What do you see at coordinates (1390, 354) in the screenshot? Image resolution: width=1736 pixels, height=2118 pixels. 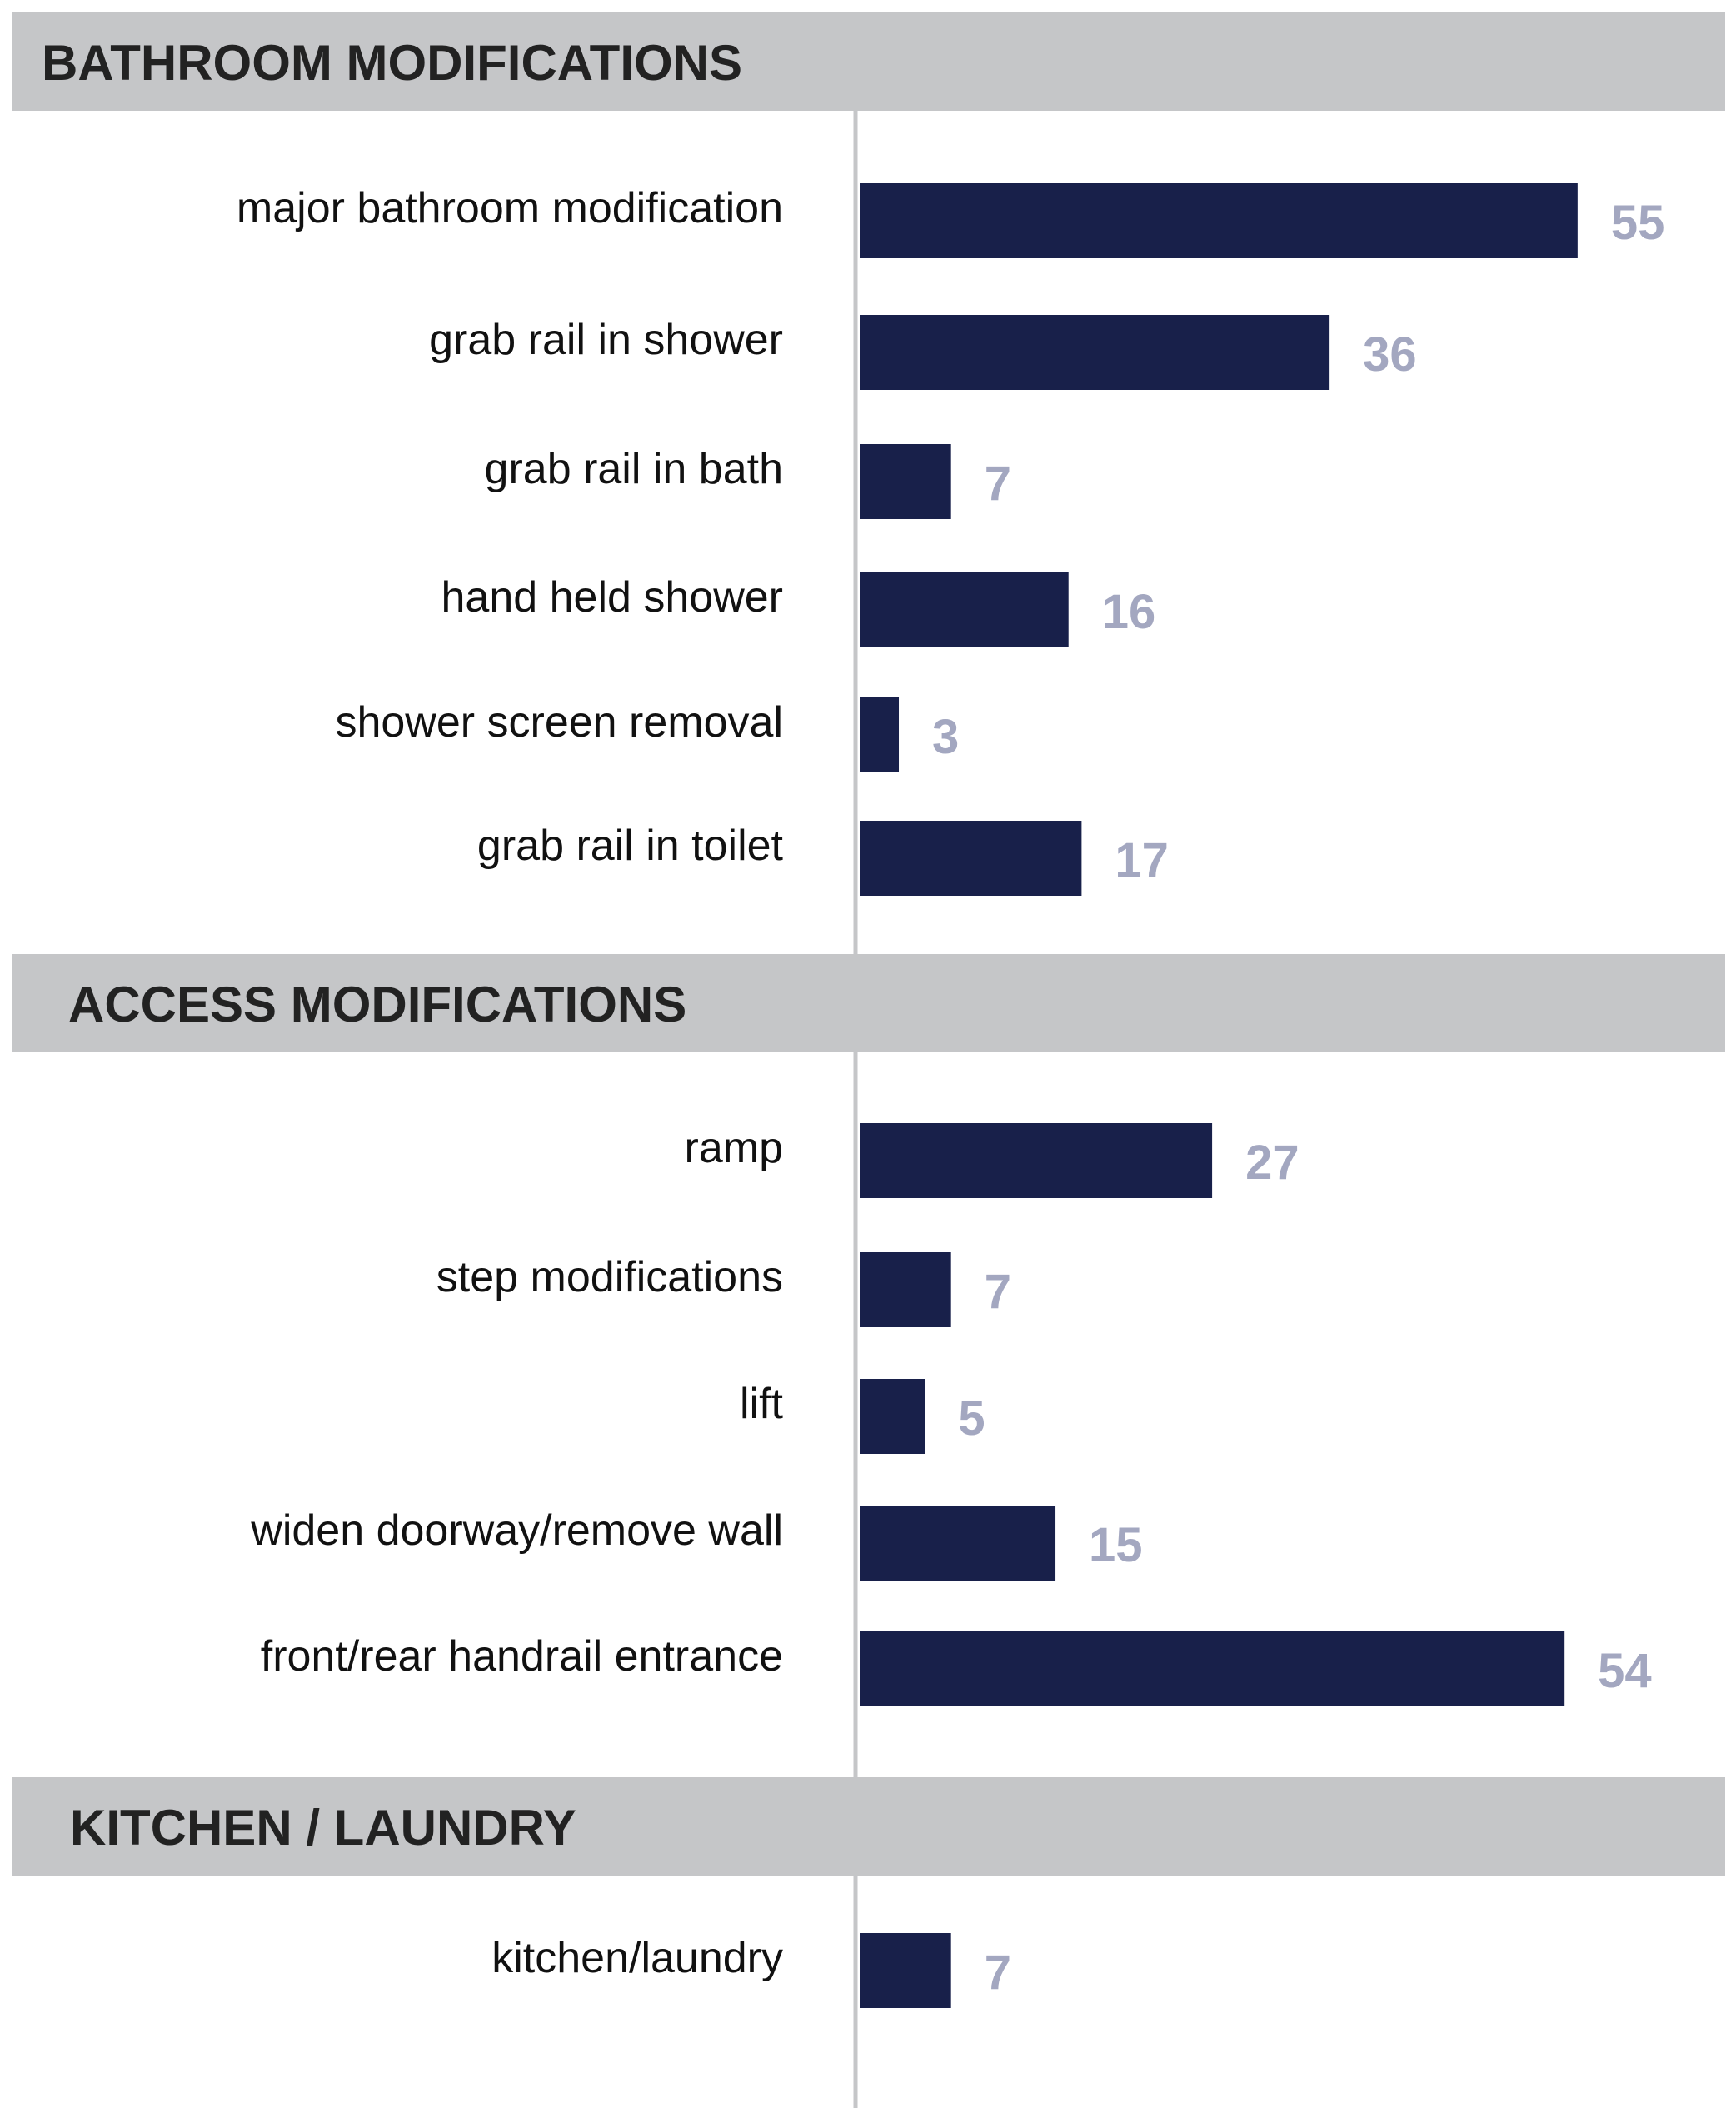 I see `value-label: 36` at bounding box center [1390, 354].